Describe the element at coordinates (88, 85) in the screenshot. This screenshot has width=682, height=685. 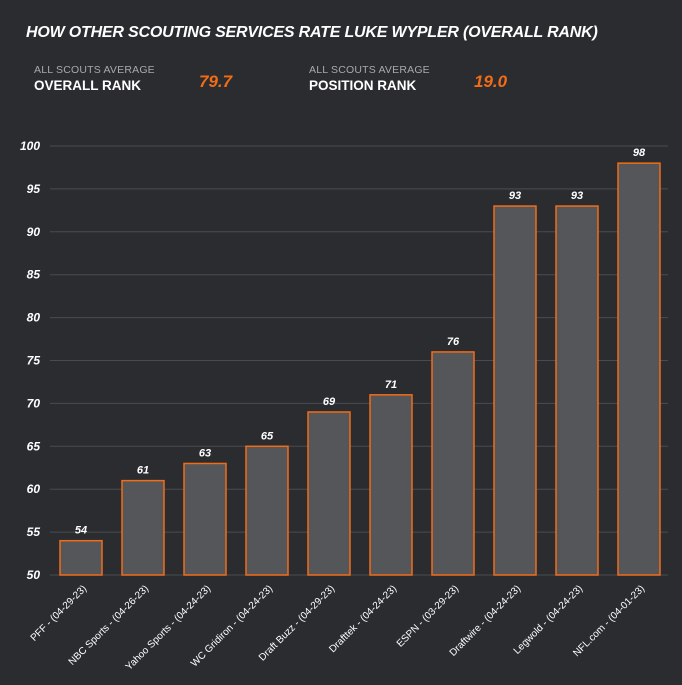
I see `overall-rank-label: OVERALL RANK` at that location.